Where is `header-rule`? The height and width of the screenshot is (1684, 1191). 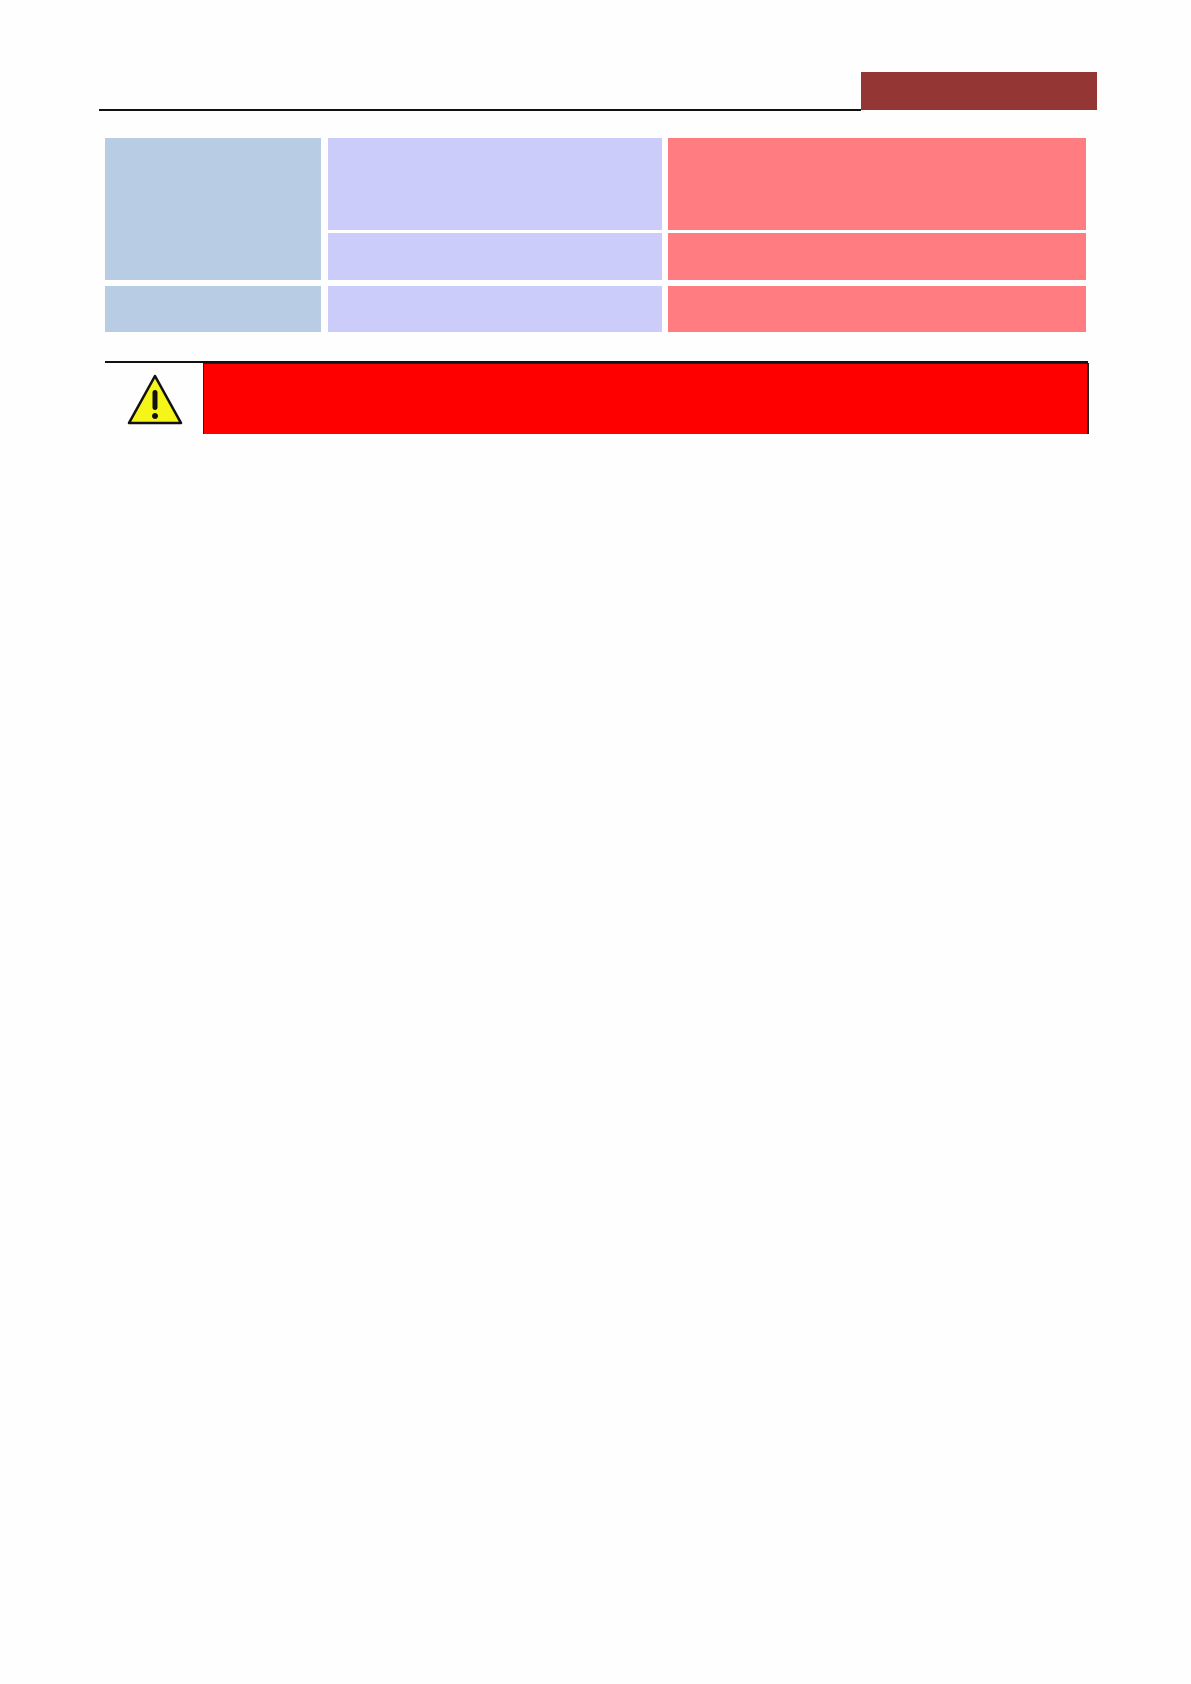 header-rule is located at coordinates (480, 110).